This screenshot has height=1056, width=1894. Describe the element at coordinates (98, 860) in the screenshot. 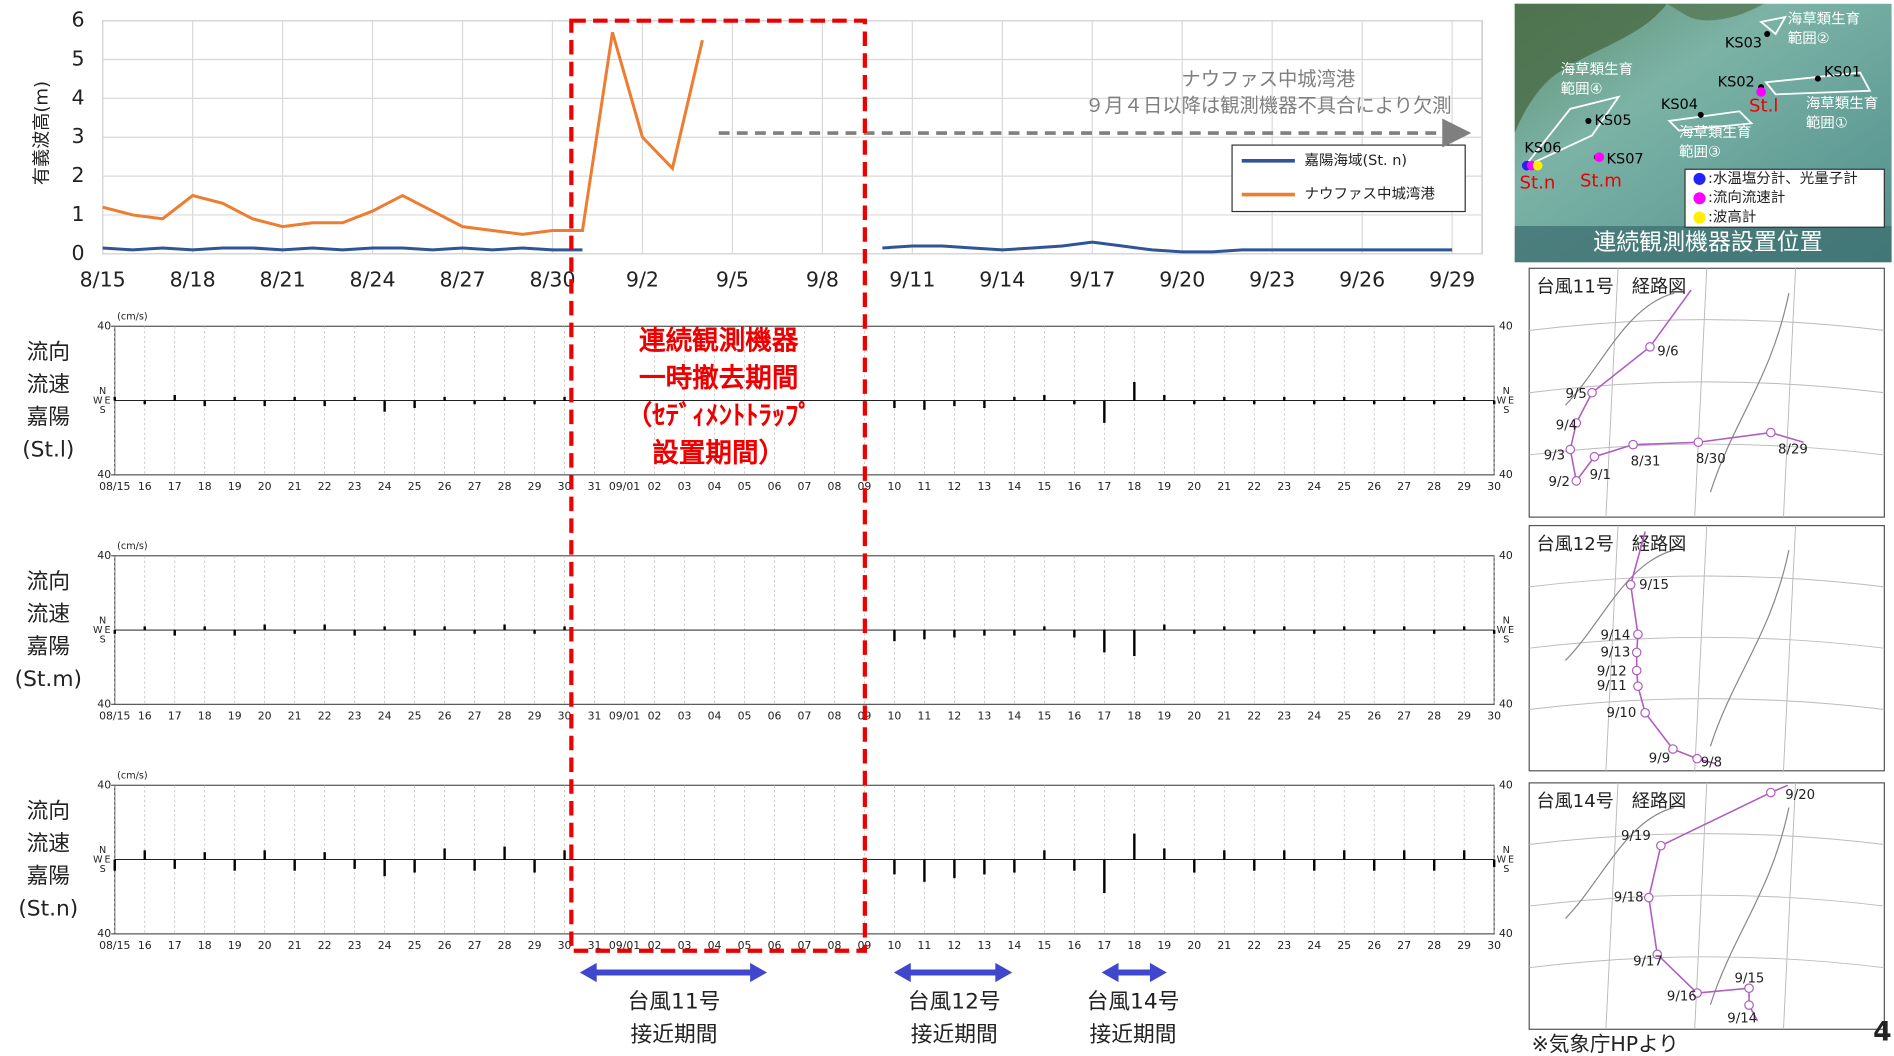

I see `compass: W` at that location.